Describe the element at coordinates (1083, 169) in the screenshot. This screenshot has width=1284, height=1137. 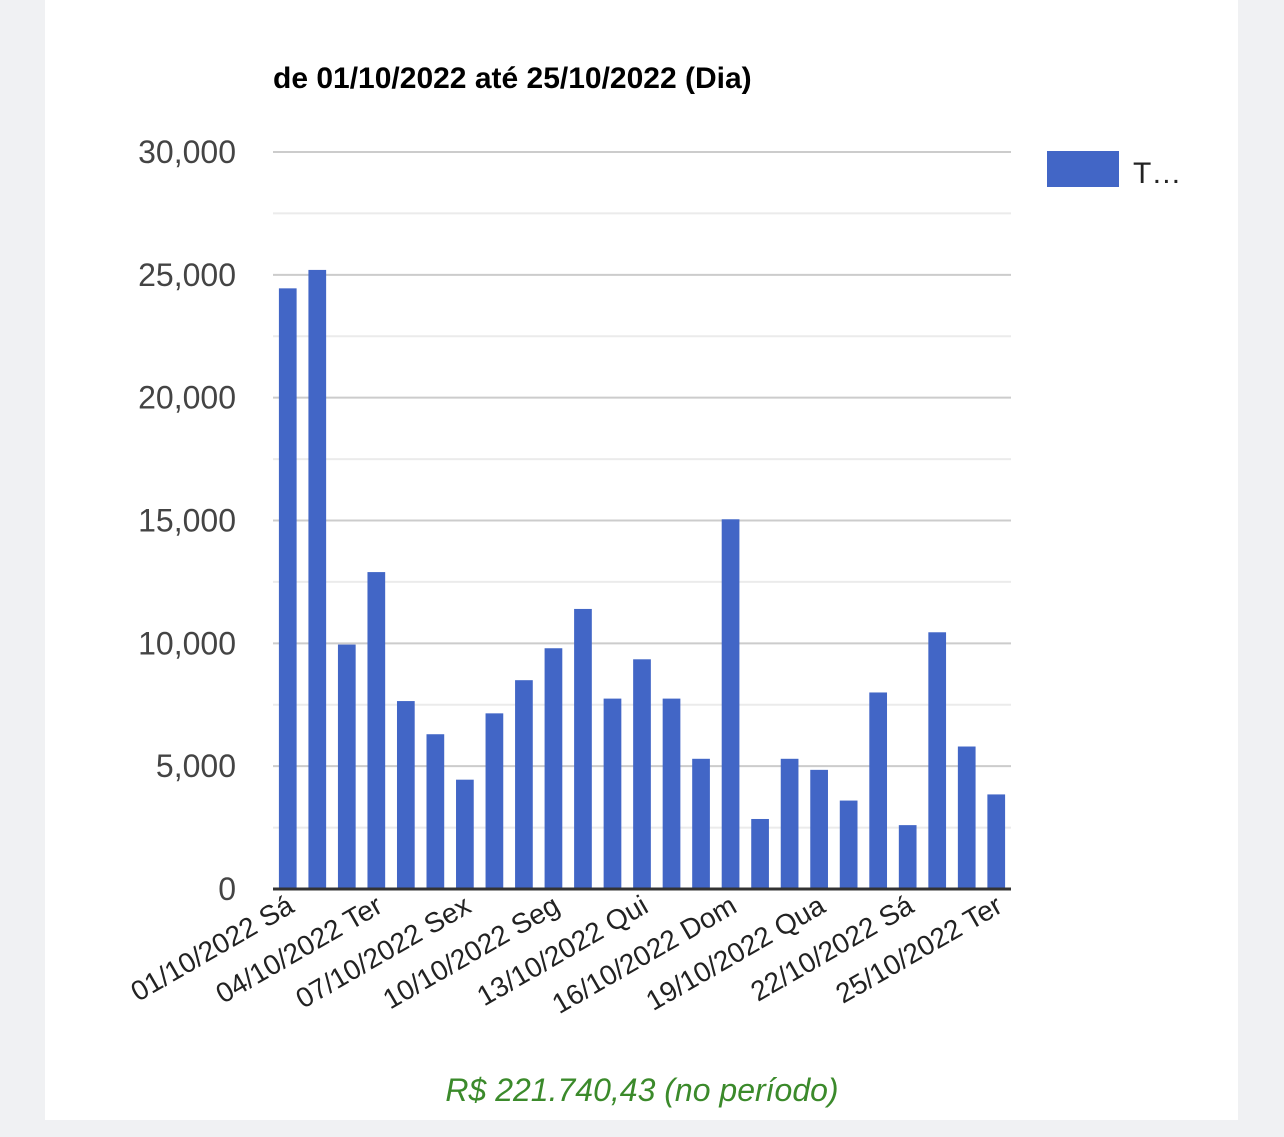
I see `legend-swatch` at that location.